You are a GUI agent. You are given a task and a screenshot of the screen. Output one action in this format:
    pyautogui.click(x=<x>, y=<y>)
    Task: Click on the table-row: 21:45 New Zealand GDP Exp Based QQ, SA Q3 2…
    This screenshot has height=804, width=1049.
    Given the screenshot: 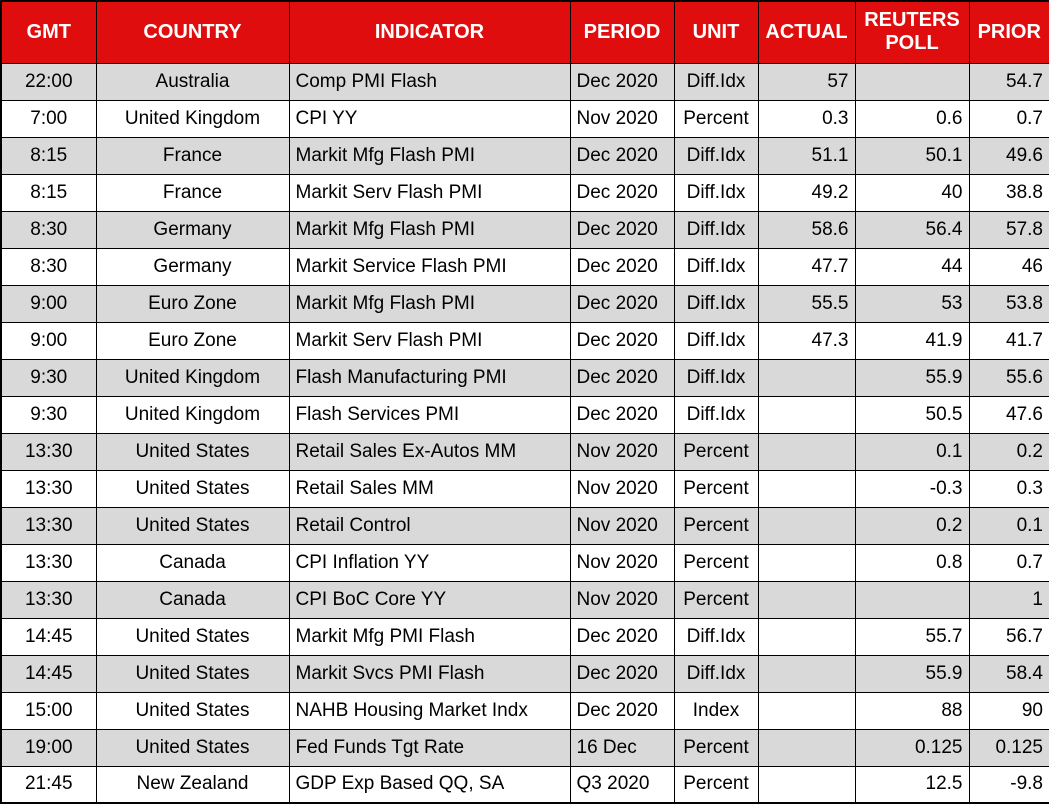 What is the action you would take?
    pyautogui.click(x=524, y=784)
    